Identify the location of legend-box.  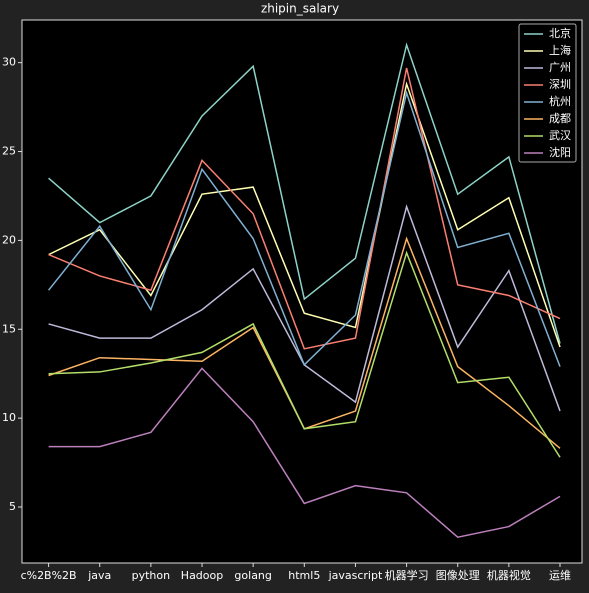
(547, 93).